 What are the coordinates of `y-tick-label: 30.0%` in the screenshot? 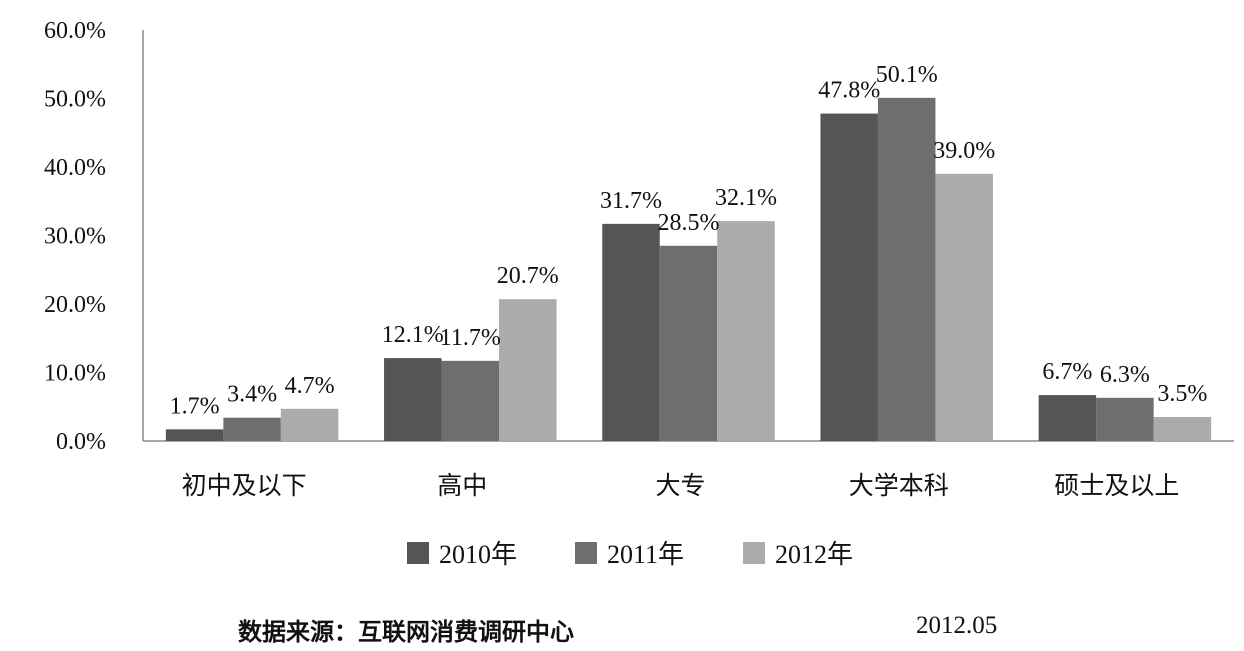 It's located at (75, 237).